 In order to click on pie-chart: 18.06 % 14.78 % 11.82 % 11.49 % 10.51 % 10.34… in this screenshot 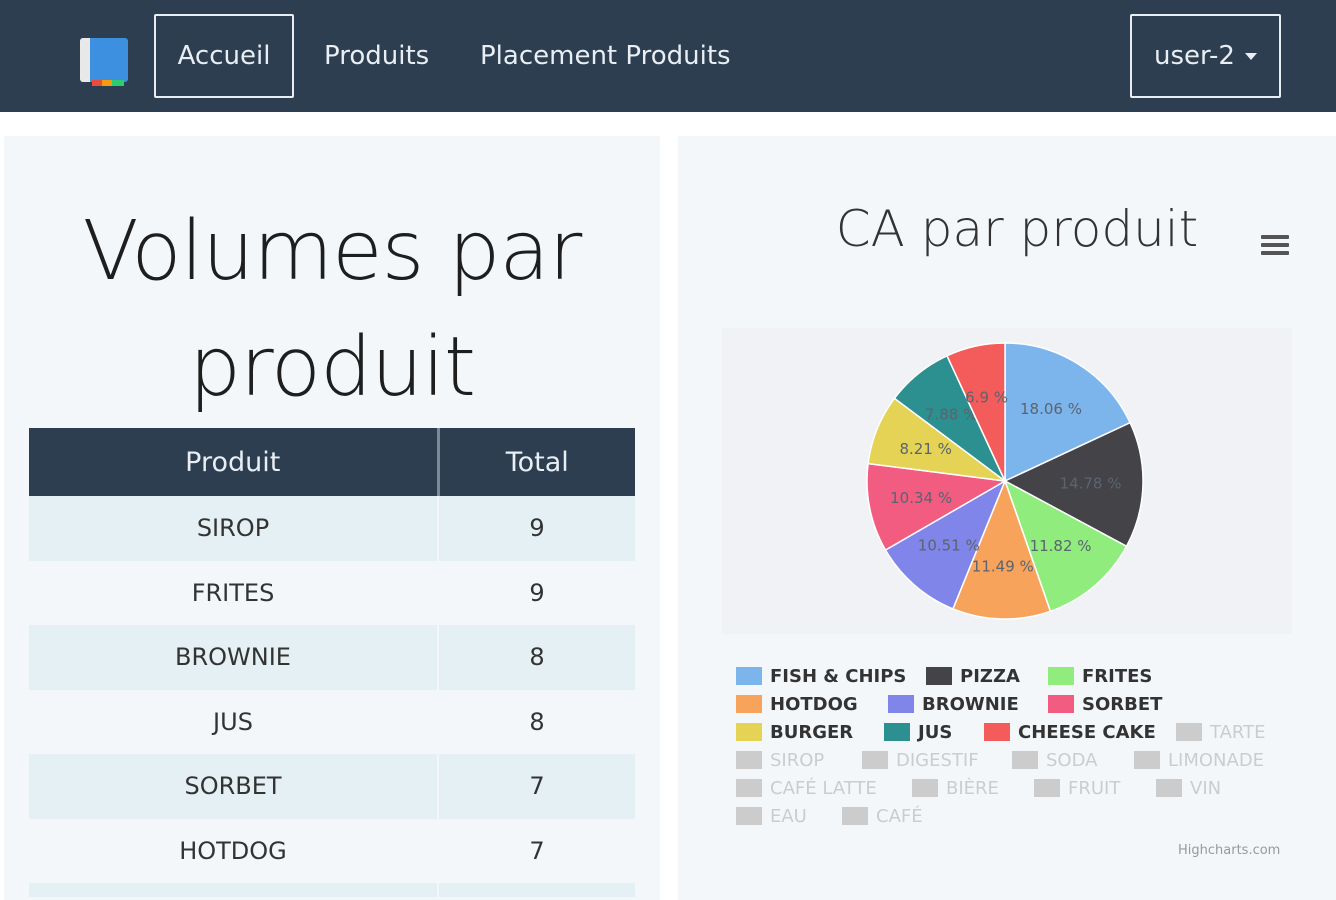, I will do `click(1005, 481)`.